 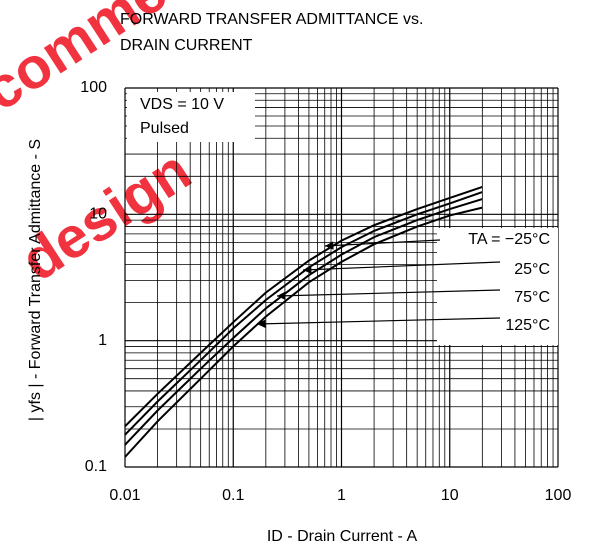 What do you see at coordinates (509, 239) in the screenshot?
I see `legend-label: TA = −25°C` at bounding box center [509, 239].